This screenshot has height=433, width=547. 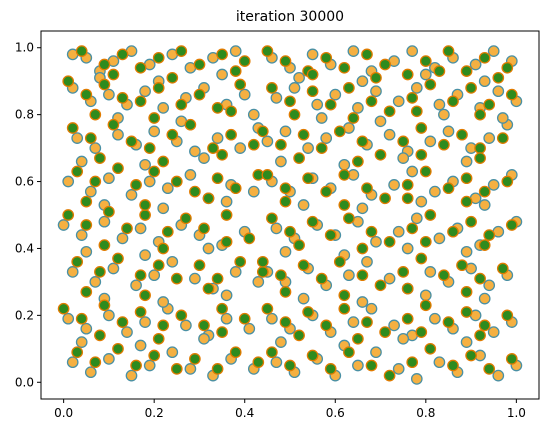 I want to click on x-tick-label: 0.0, so click(x=63, y=413).